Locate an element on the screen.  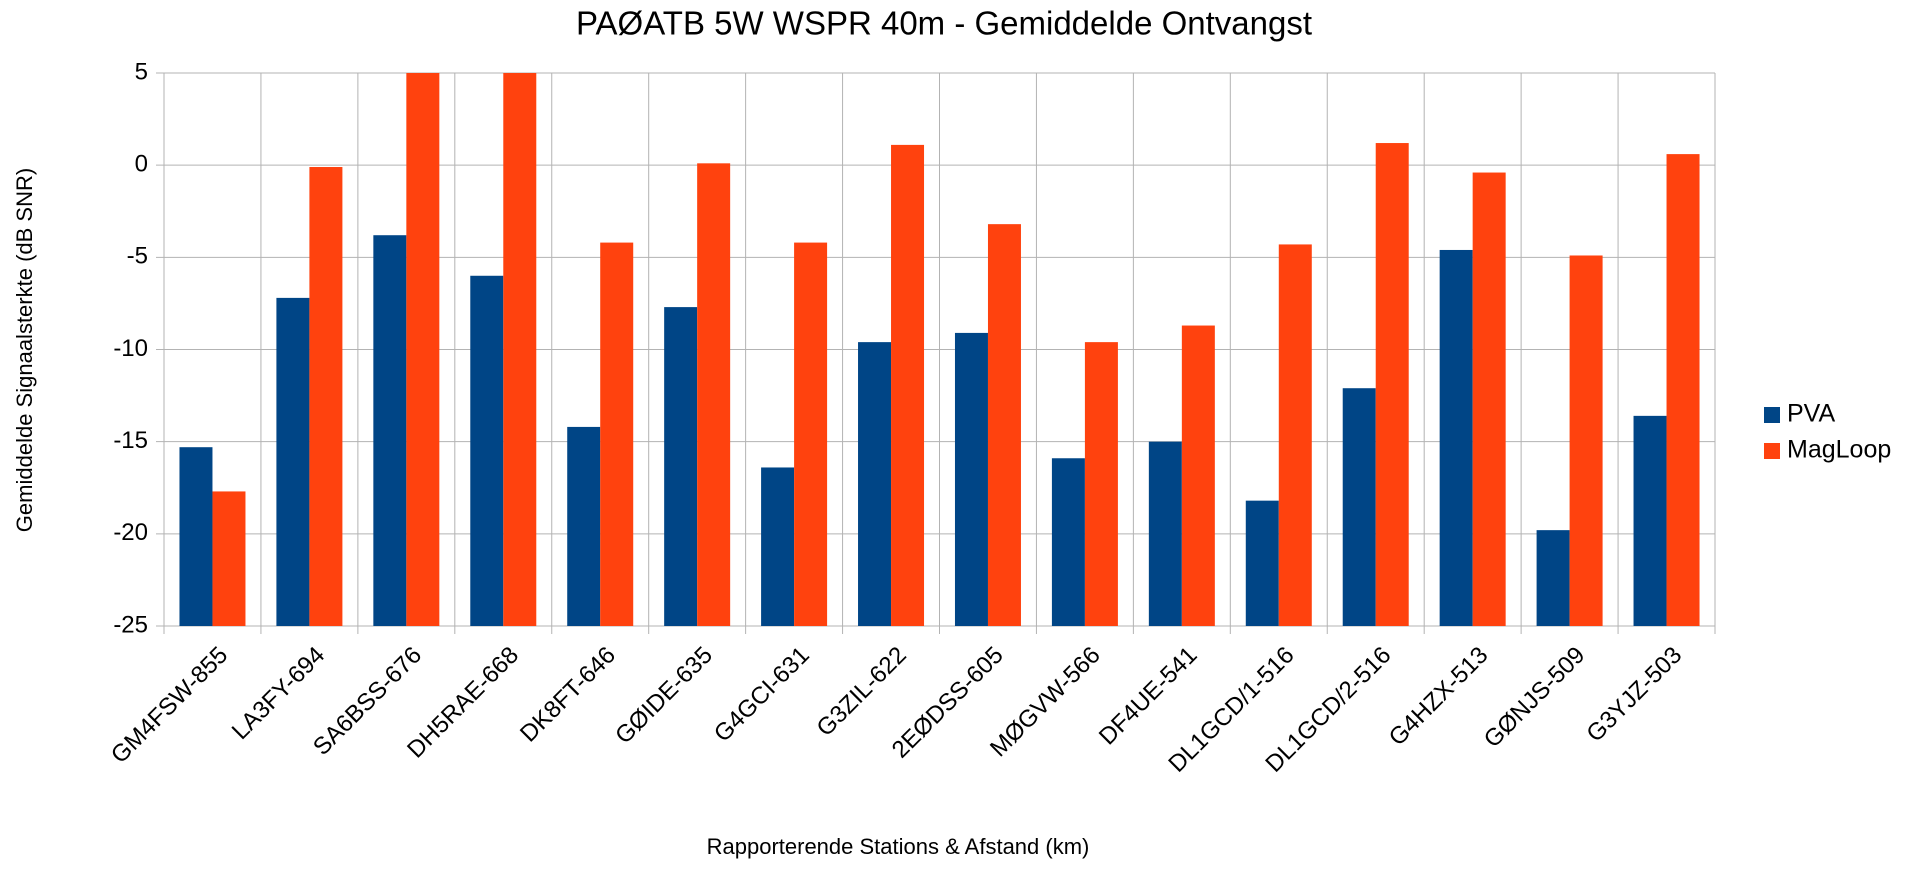
x-tick-label: DF4UE-541 is located at coordinates (1148, 696).